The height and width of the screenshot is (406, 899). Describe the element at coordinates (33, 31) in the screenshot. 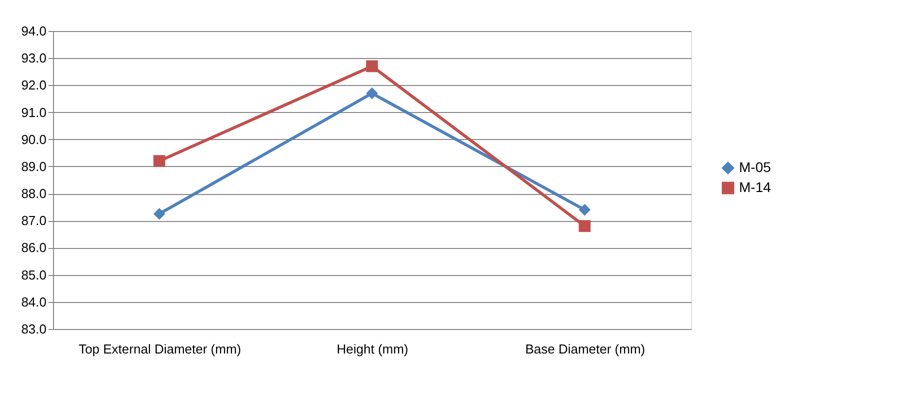

I see `y-tick-label: 94.0` at that location.